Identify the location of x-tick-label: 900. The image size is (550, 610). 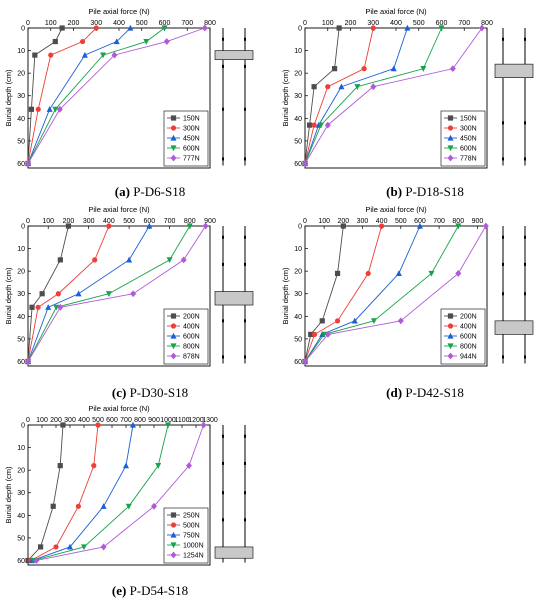
(478, 221).